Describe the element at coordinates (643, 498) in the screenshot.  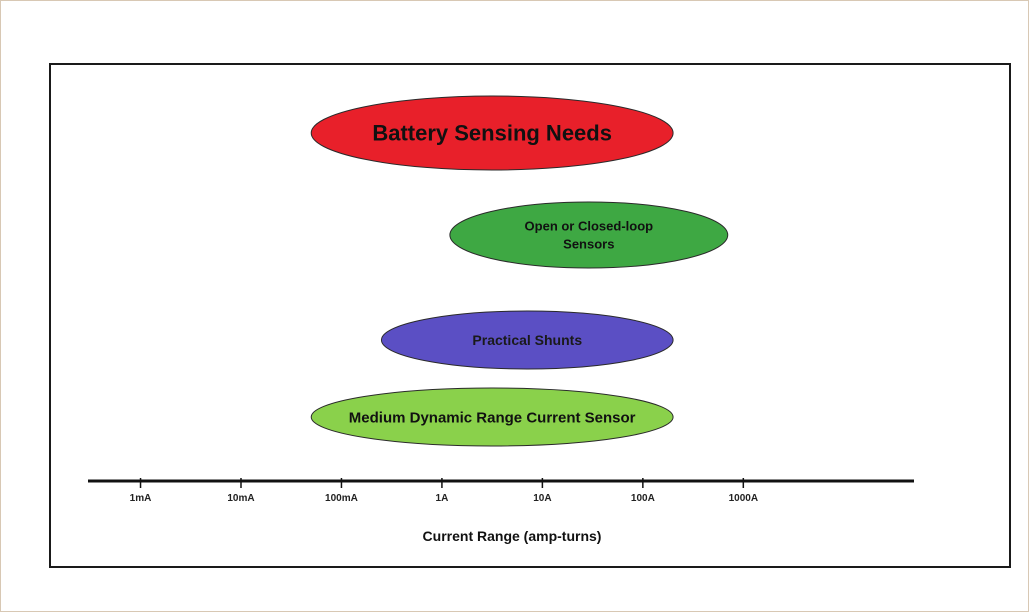
I see `x-tick-label: 100A` at that location.